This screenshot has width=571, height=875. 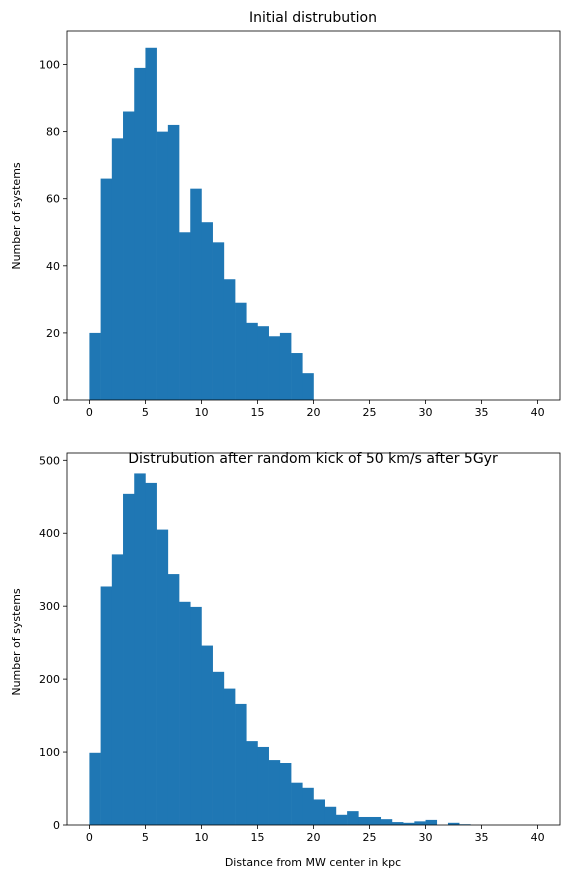 I want to click on y-tick-label: 80, so click(x=53, y=132).